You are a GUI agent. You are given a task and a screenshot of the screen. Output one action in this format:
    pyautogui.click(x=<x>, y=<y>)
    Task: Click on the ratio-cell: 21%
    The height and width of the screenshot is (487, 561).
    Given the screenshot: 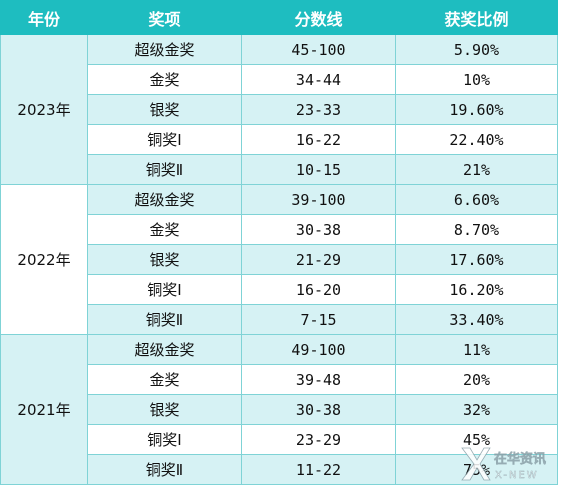 What is the action you would take?
    pyautogui.click(x=476, y=169)
    